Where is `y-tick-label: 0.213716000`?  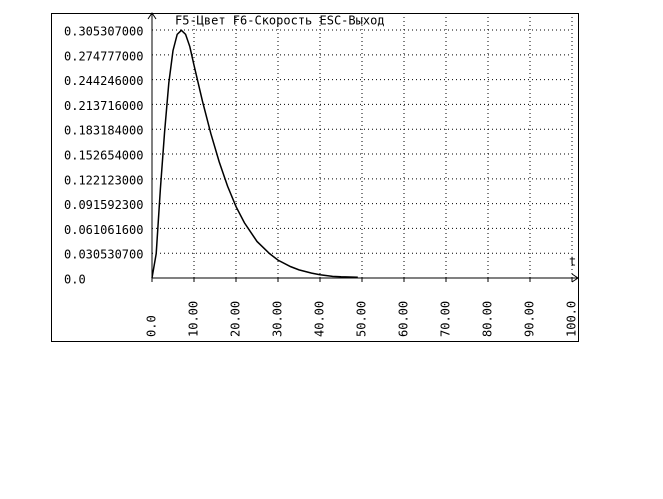 y-tick-label: 0.213716000 is located at coordinates (103, 106).